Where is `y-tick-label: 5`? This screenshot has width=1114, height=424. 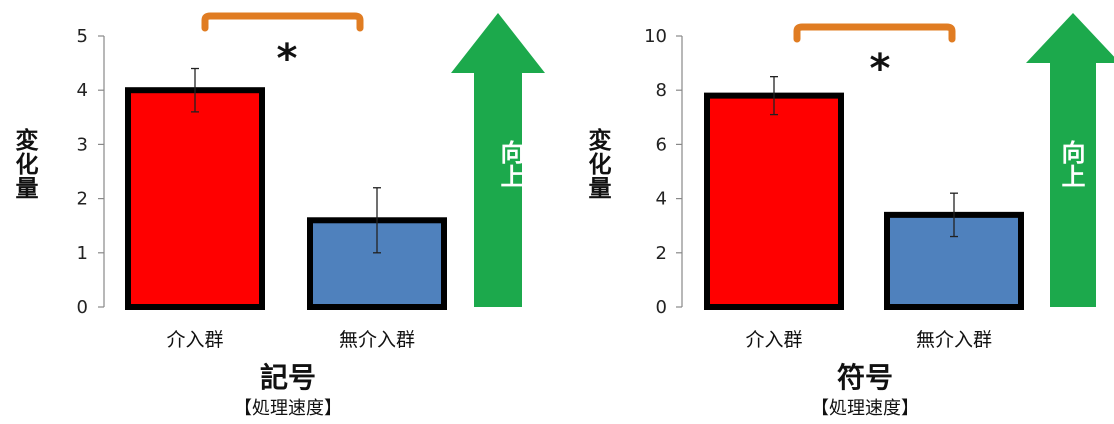 y-tick-label: 5 is located at coordinates (82, 36).